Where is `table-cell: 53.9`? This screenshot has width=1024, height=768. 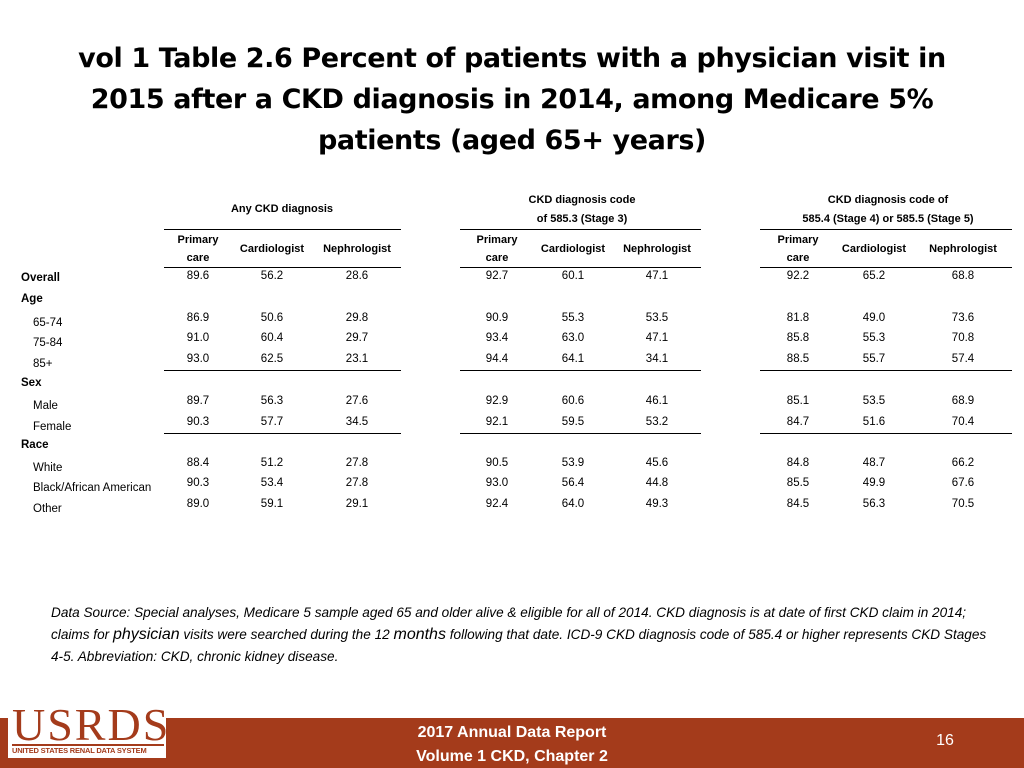
table-cell: 53.9 is located at coordinates (573, 463).